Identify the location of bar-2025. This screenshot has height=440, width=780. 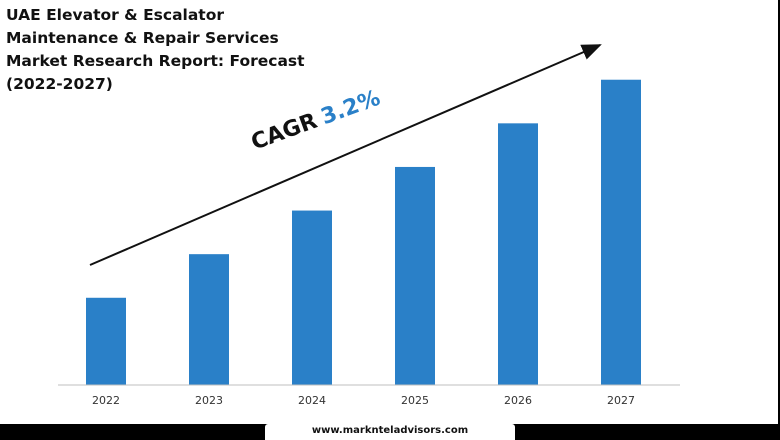
(415, 275).